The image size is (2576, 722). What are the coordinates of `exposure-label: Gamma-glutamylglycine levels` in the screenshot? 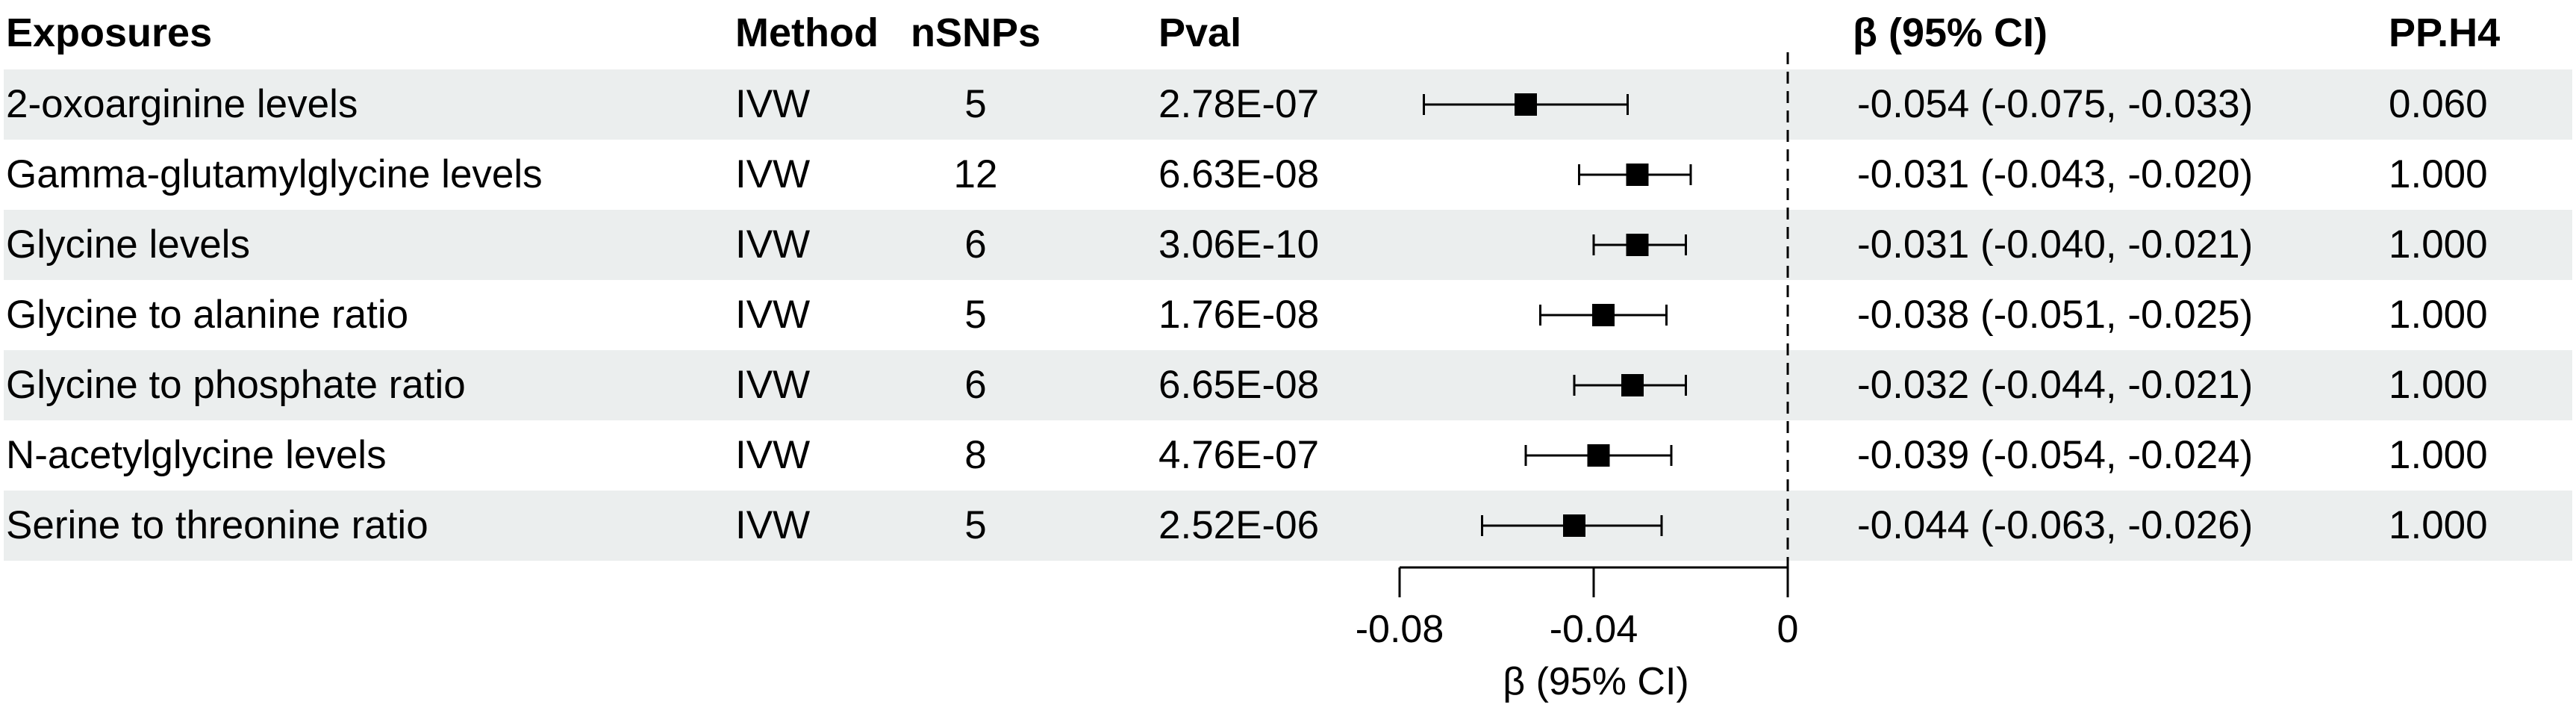 It's located at (274, 174).